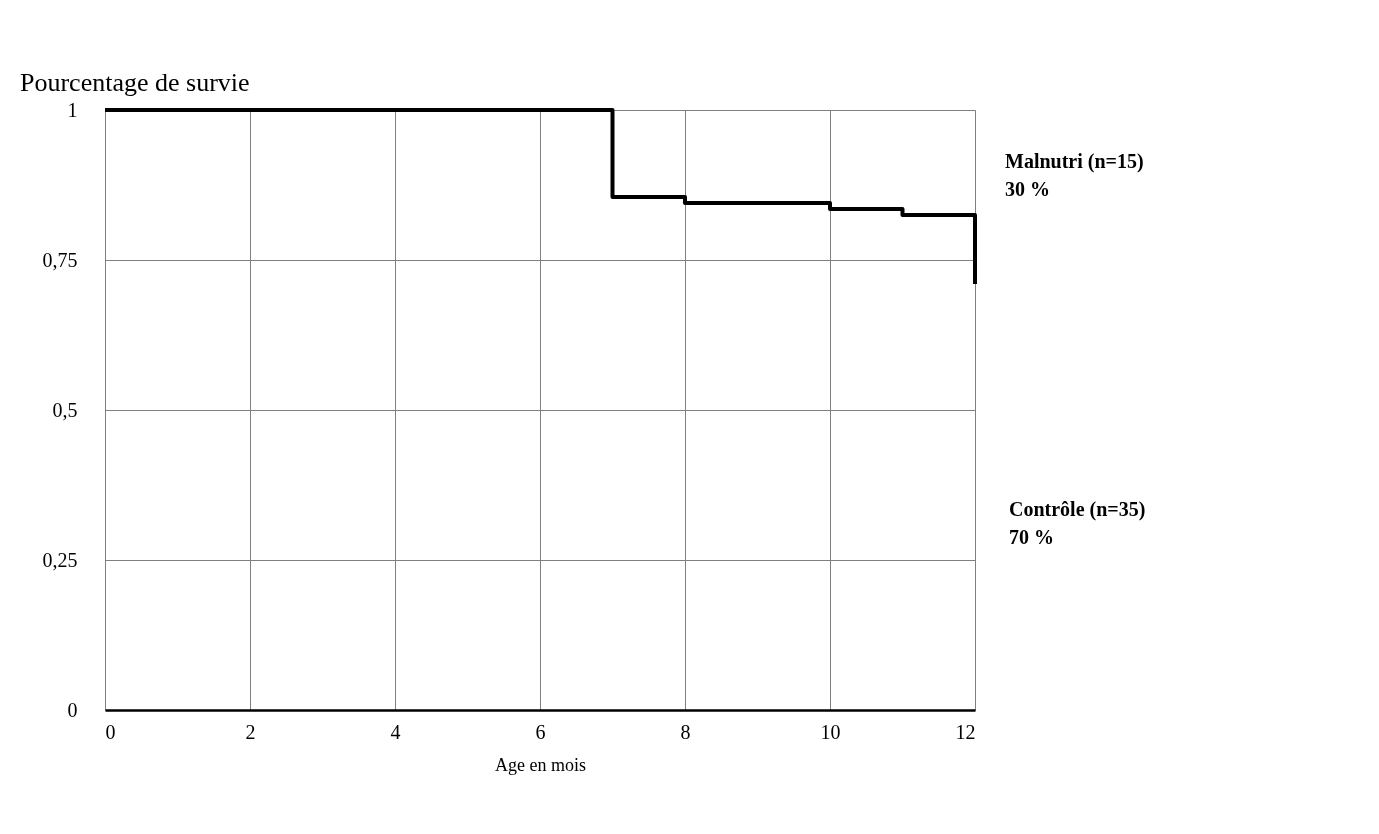 Image resolution: width=1379 pixels, height=834 pixels. What do you see at coordinates (395, 731) in the screenshot?
I see `x-tick-label: 4` at bounding box center [395, 731].